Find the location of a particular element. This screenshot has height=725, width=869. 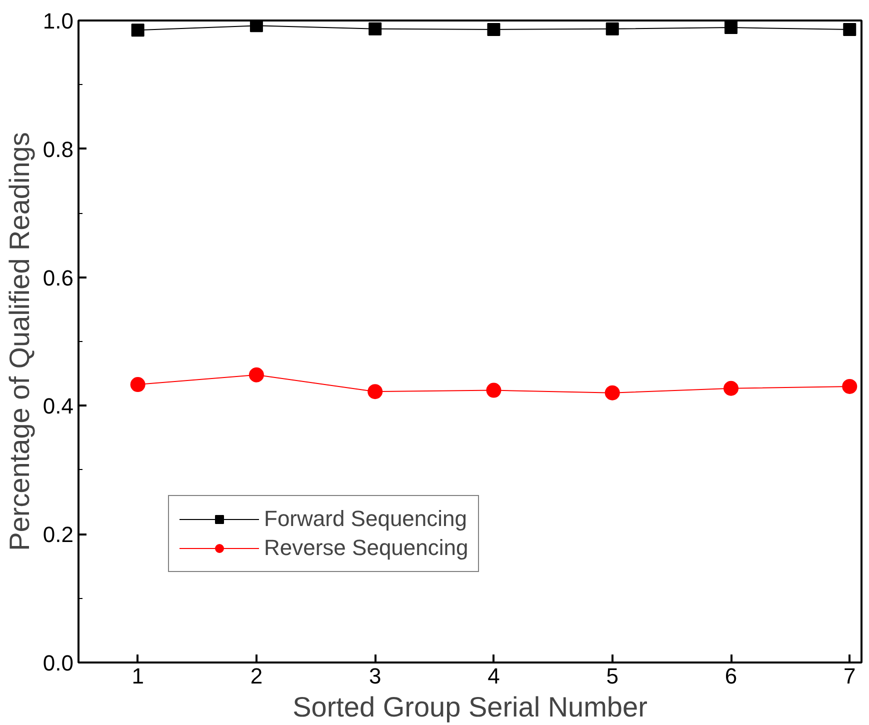

y-tick-label: 0.8 is located at coordinates (58, 149).